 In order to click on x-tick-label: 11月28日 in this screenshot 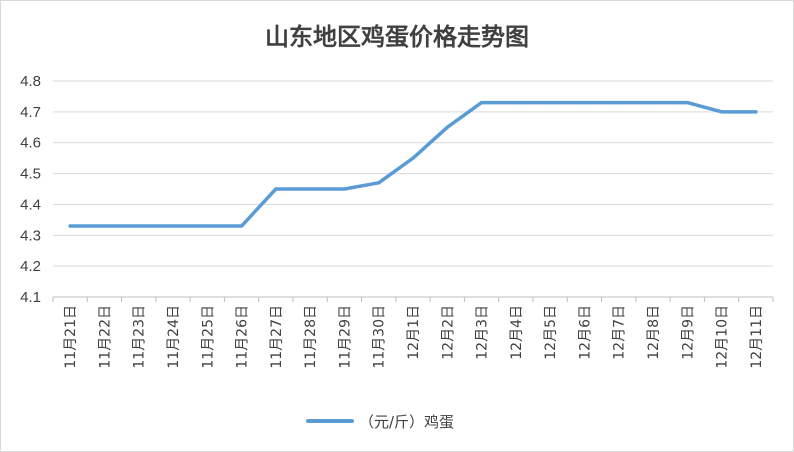, I will do `click(311, 337)`.